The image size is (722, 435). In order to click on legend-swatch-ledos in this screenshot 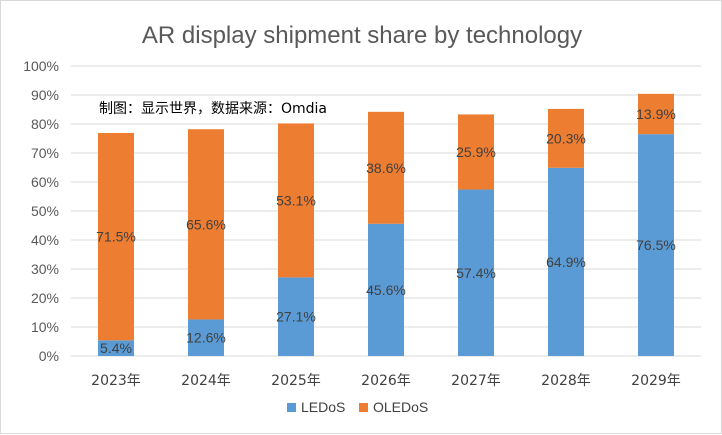, I will do `click(291, 407)`.